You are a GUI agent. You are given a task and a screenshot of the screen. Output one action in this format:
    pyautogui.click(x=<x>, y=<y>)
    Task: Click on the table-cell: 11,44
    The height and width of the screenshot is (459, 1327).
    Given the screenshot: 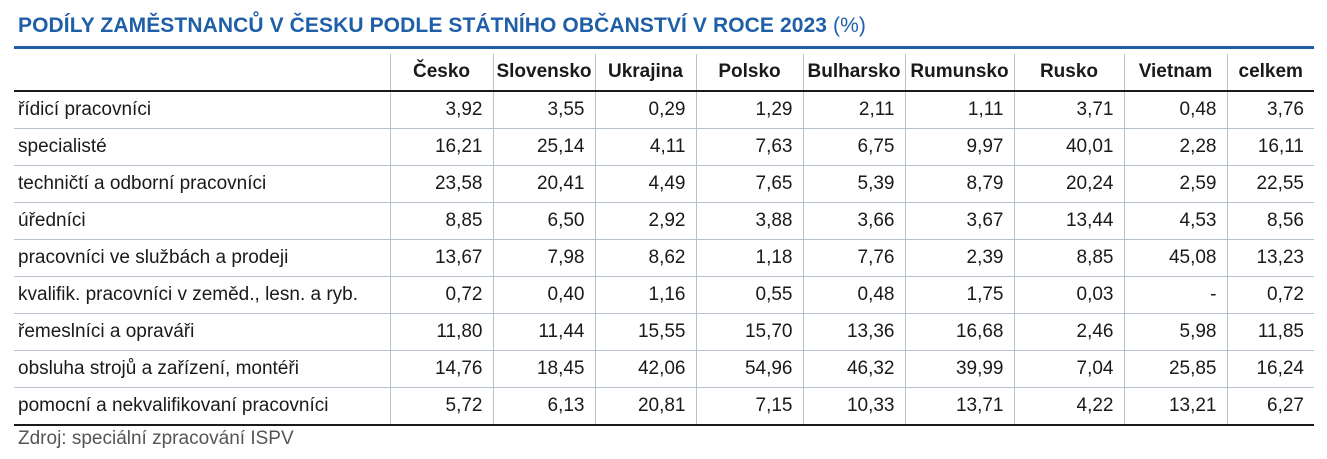 What is the action you would take?
    pyautogui.click(x=543, y=332)
    